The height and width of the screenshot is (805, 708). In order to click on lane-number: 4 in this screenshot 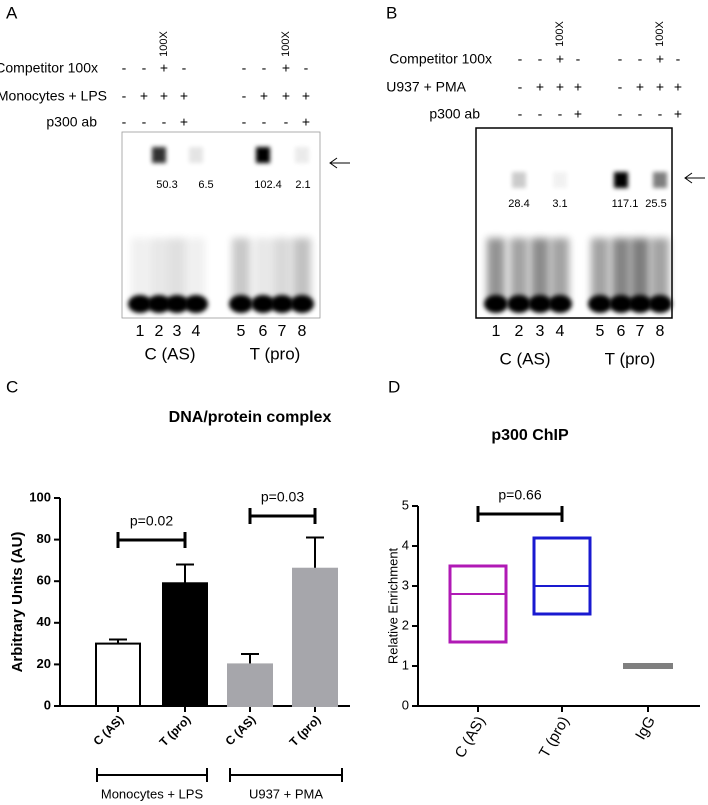, I will do `click(196, 331)`.